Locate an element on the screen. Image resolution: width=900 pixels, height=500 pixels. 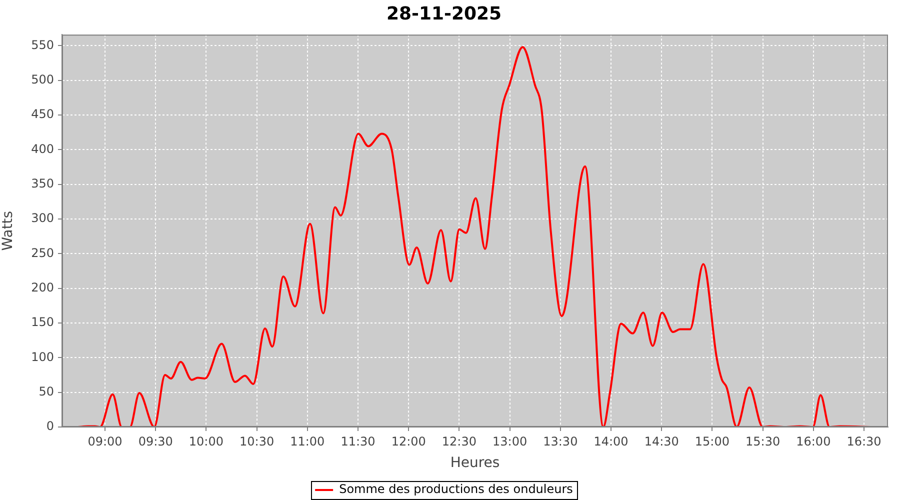
y-tick-label: 100 is located at coordinates (42, 357).